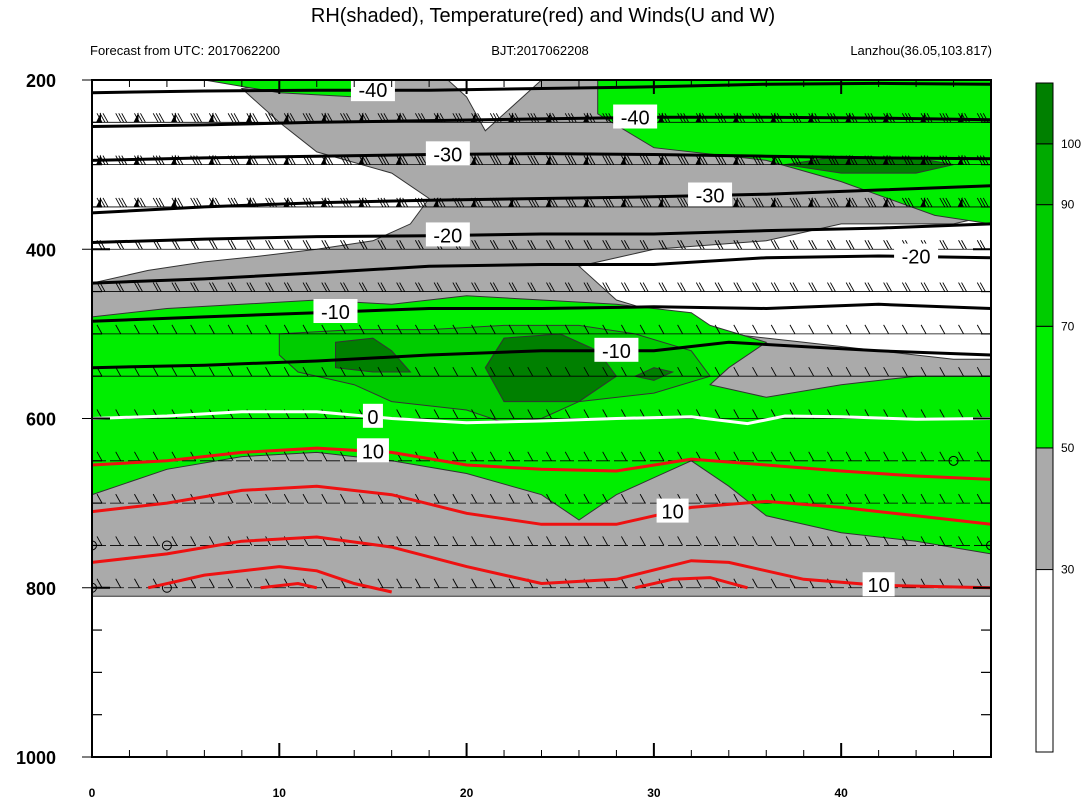  I want to click on contour-label: 10, so click(373, 452).